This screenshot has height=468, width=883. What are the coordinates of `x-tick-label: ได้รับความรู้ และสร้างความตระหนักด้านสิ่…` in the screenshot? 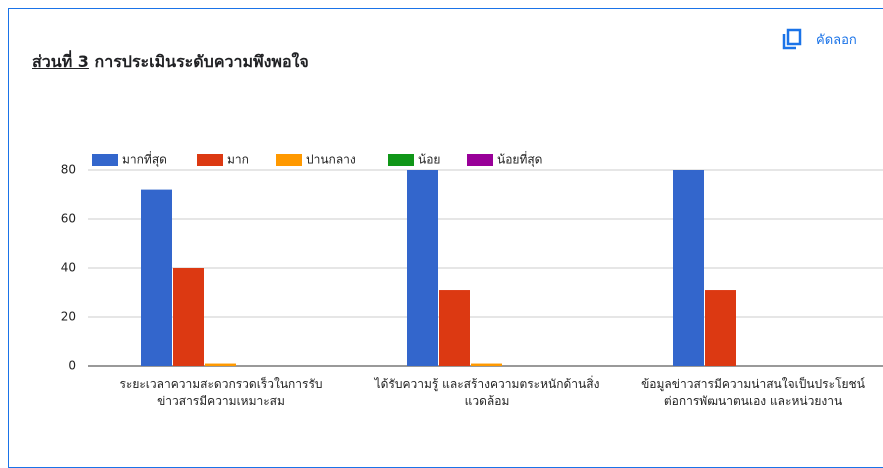 It's located at (487, 392).